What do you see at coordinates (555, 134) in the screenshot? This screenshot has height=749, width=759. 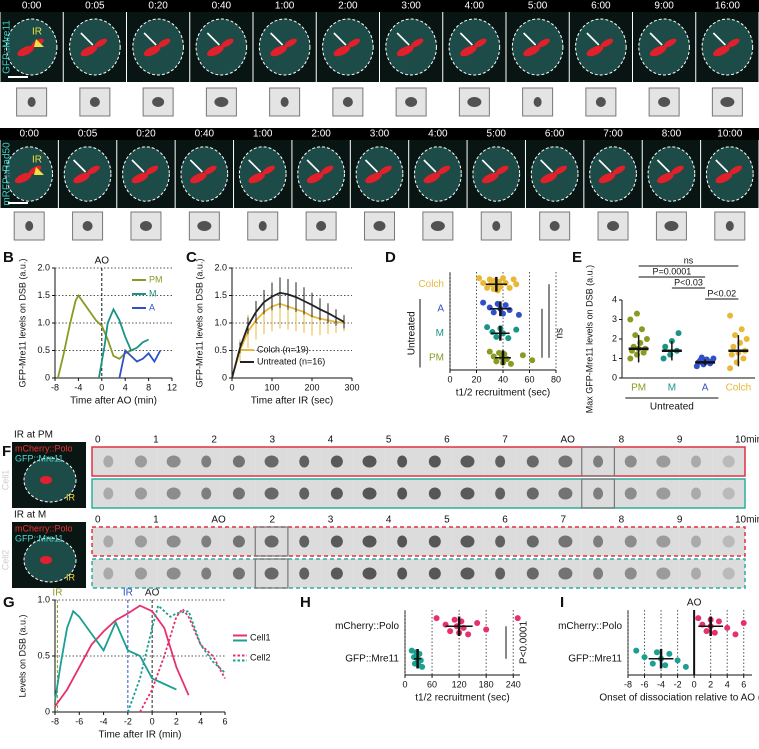 I see `time-label: 6:00` at bounding box center [555, 134].